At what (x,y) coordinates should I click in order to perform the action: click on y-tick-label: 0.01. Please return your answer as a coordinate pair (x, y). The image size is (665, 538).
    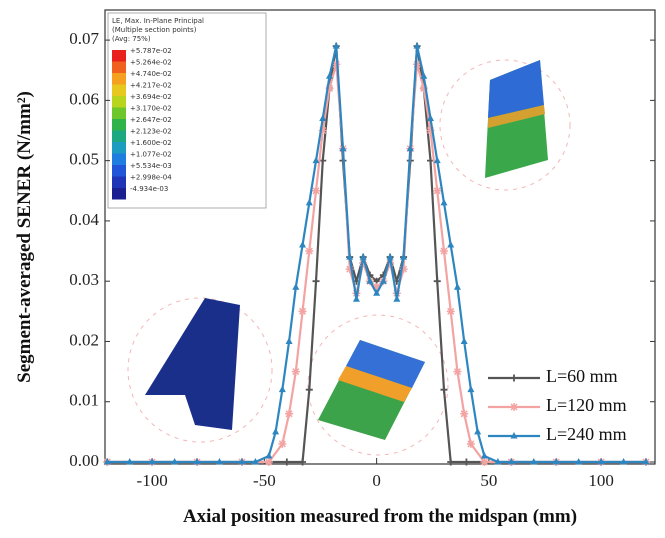
    Looking at the image, I should click on (84, 400).